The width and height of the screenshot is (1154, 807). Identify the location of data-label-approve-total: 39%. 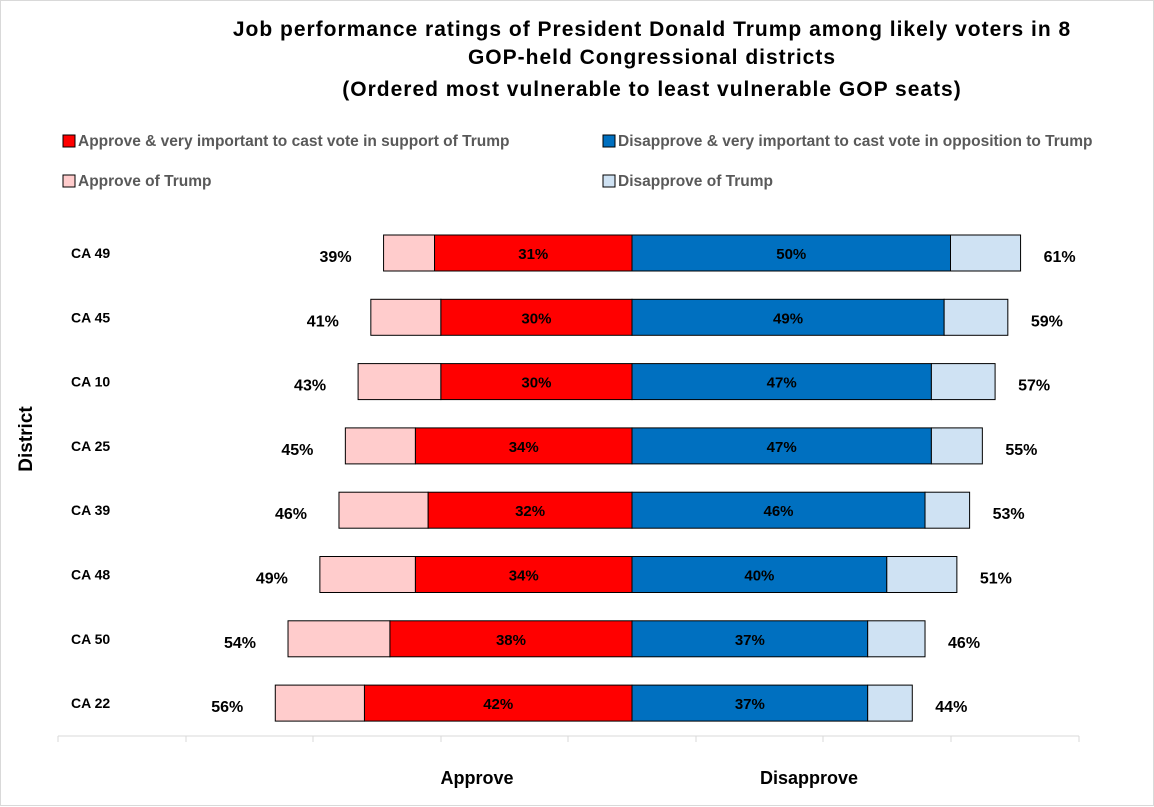
(336, 257).